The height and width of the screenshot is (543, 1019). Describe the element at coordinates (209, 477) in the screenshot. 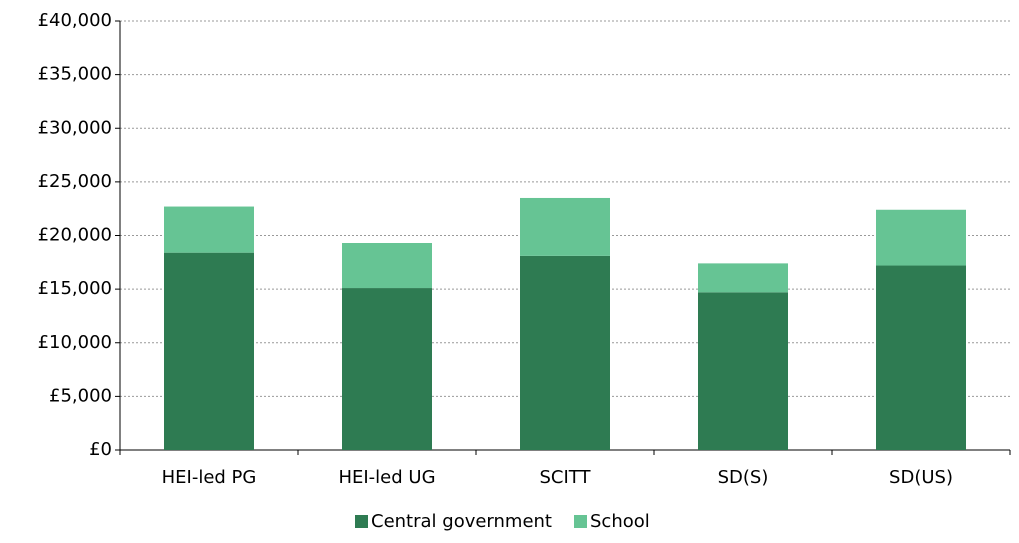

I see `x-tick-label: HEI-led PG` at that location.